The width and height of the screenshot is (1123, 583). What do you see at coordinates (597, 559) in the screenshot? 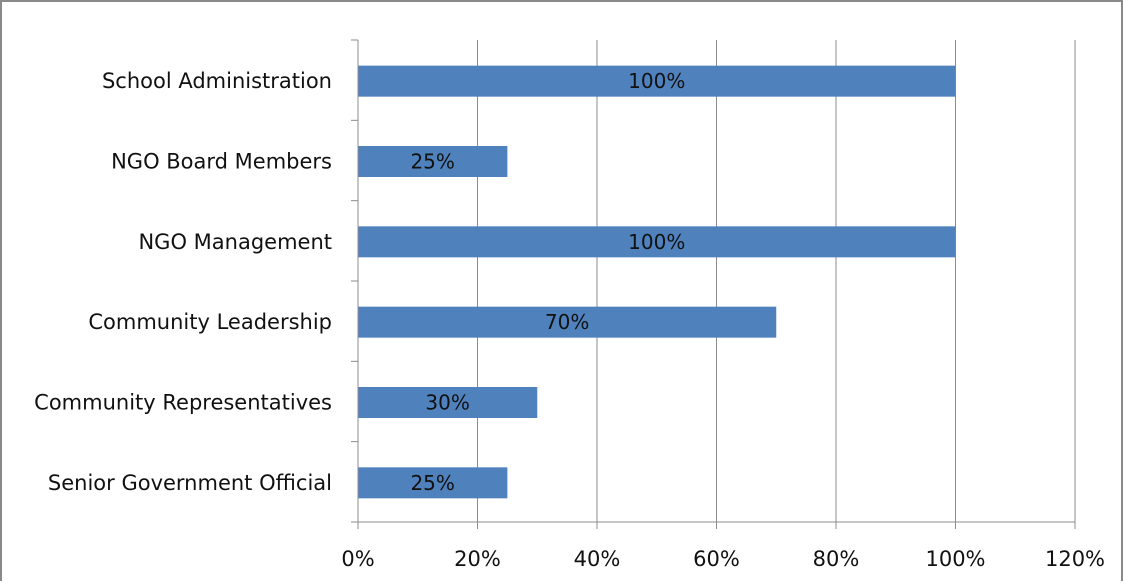
I see `x-tick-label-2: 40%` at bounding box center [597, 559].